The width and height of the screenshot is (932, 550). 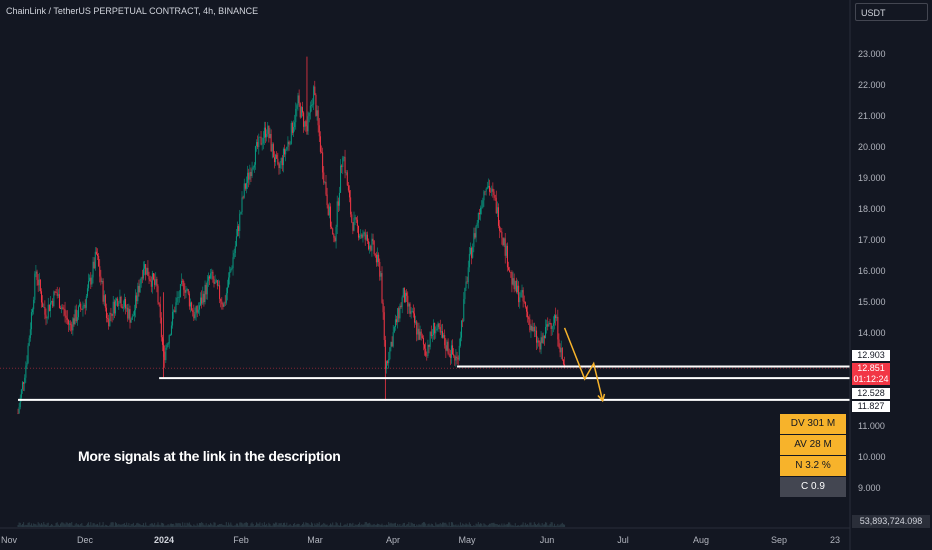 I want to click on price-tick: 17.000, so click(x=872, y=239).